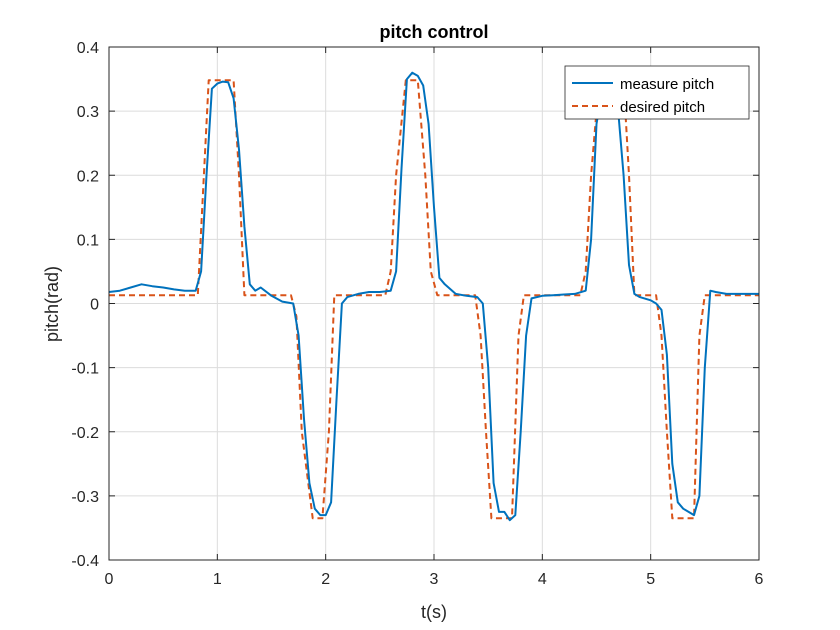  What do you see at coordinates (88, 240) in the screenshot?
I see `y-tick-label: 0.1` at bounding box center [88, 240].